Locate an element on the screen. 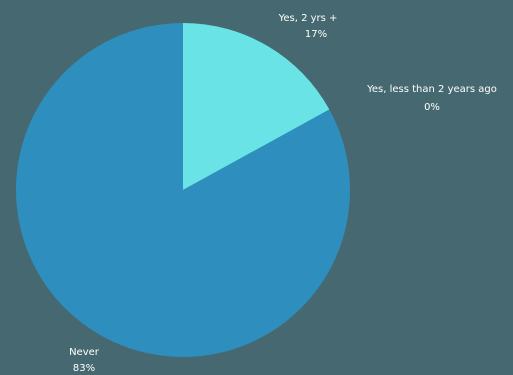  category-label-yes-2yrs: Yes, 2 yrs + is located at coordinates (308, 18).